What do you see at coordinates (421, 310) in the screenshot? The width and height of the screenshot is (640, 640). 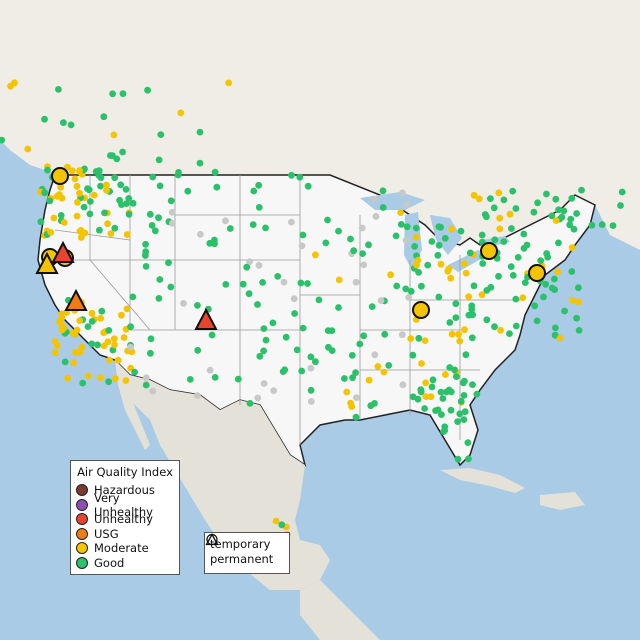 I see `temporary-site-marker` at bounding box center [421, 310].